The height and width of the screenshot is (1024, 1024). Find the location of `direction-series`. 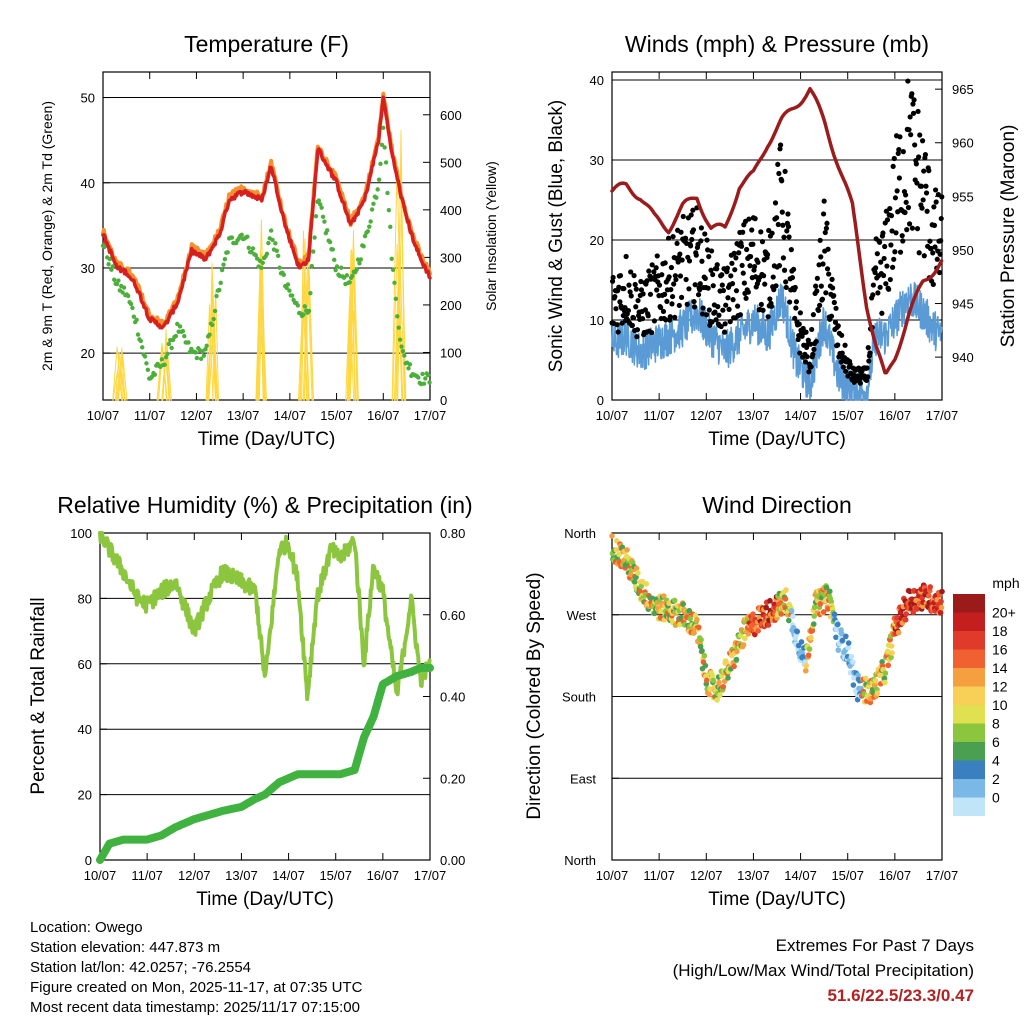

direction-series is located at coordinates (777, 619).